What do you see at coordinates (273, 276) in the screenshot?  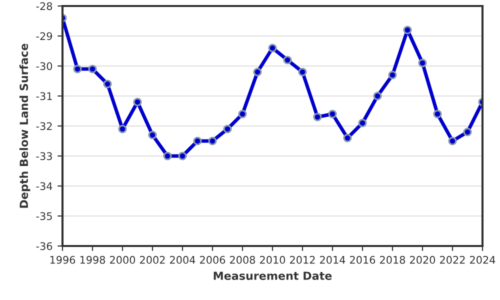 I see `x-axis-title: Measurement Date` at bounding box center [273, 276].